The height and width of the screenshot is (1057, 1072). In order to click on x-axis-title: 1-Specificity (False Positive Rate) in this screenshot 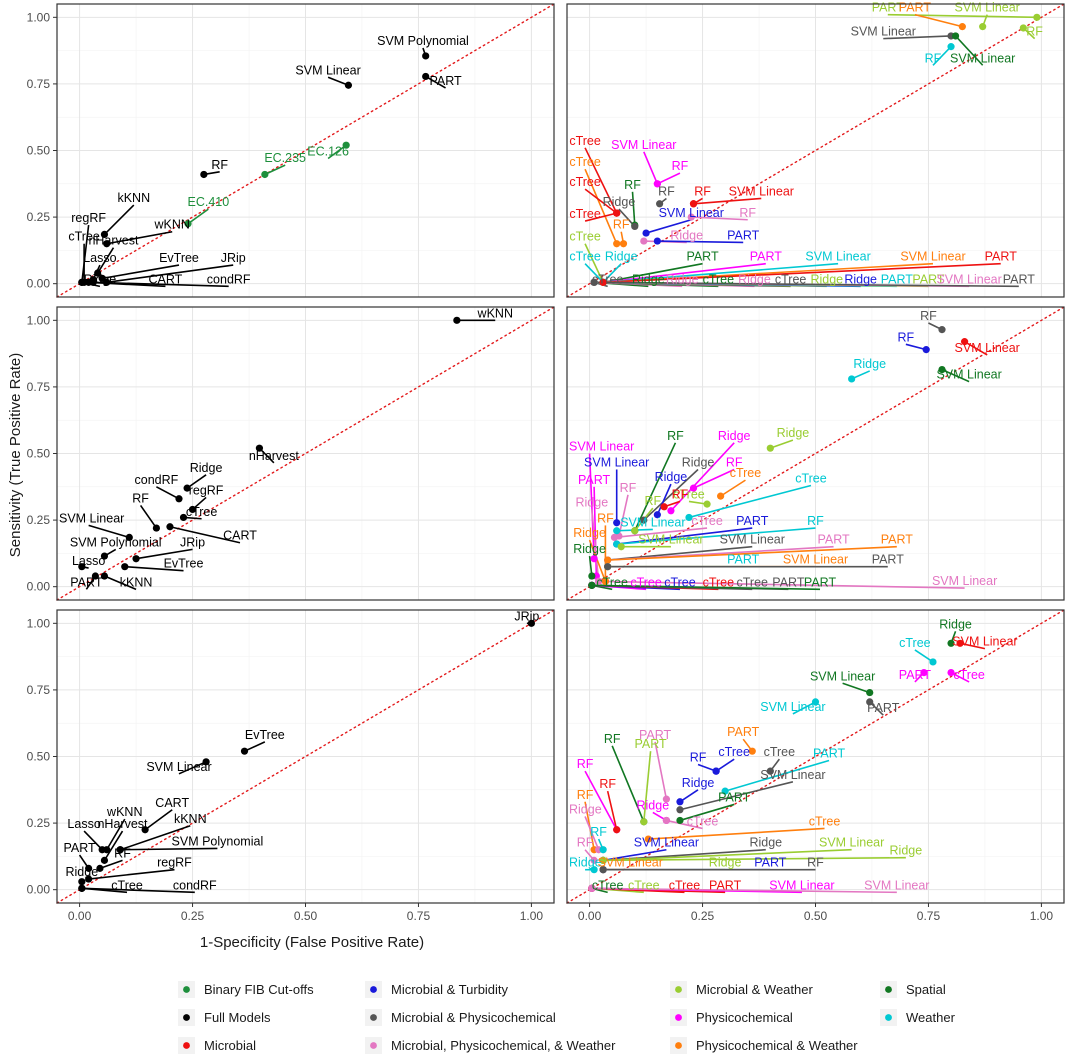, I will do `click(312, 942)`.